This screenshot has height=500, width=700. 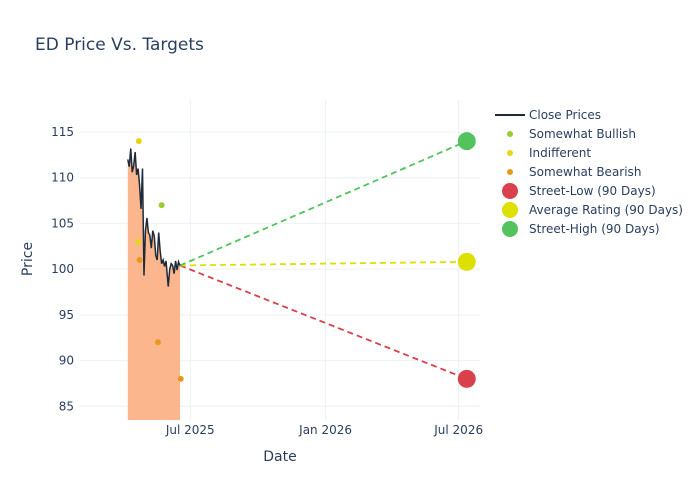 I want to click on legend-item-4: Street-Low (90 Days), so click(x=579, y=191).